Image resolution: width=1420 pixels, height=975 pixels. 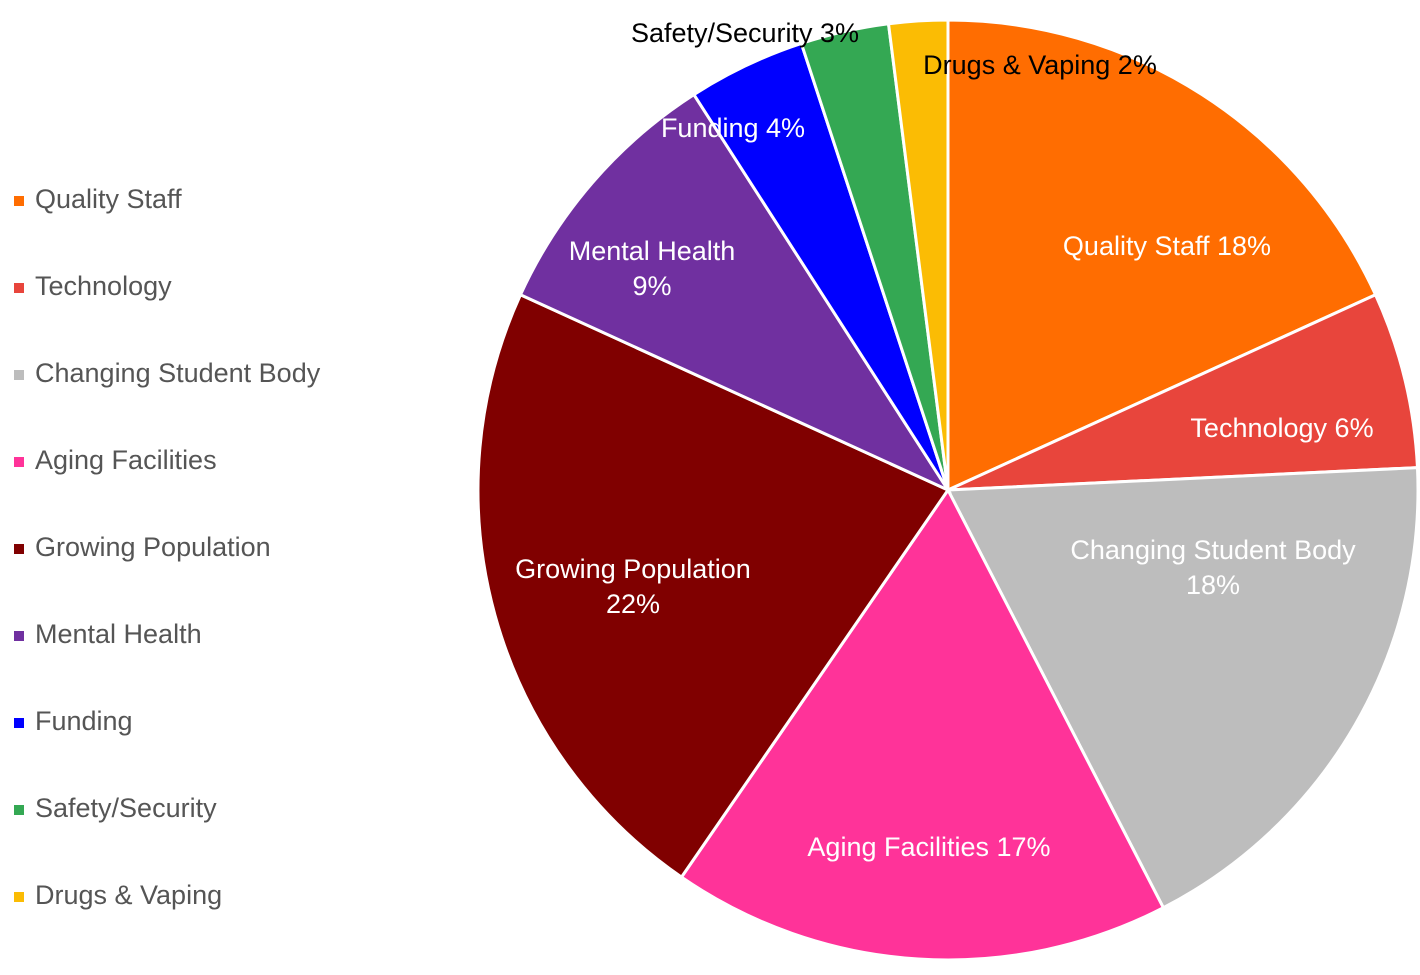 I want to click on slice-label-name: Technology, so click(x=1258, y=428).